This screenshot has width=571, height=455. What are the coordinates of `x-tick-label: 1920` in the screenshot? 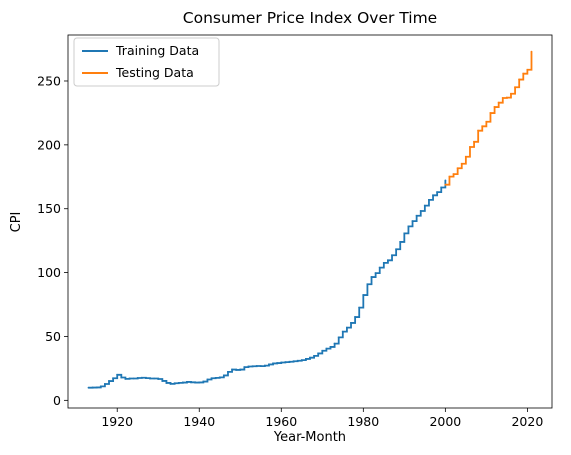 It's located at (117, 421).